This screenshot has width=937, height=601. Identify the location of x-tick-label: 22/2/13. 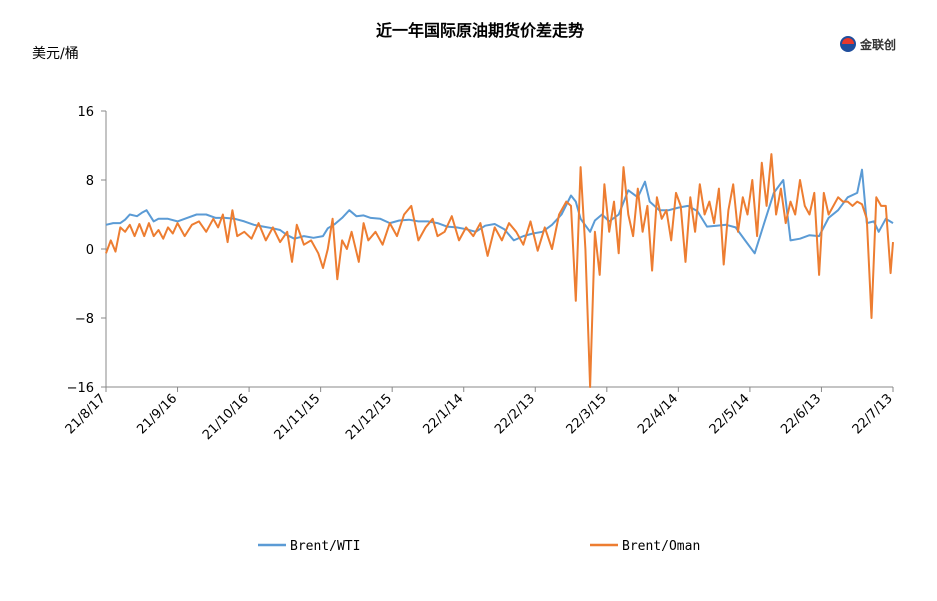
(515, 414).